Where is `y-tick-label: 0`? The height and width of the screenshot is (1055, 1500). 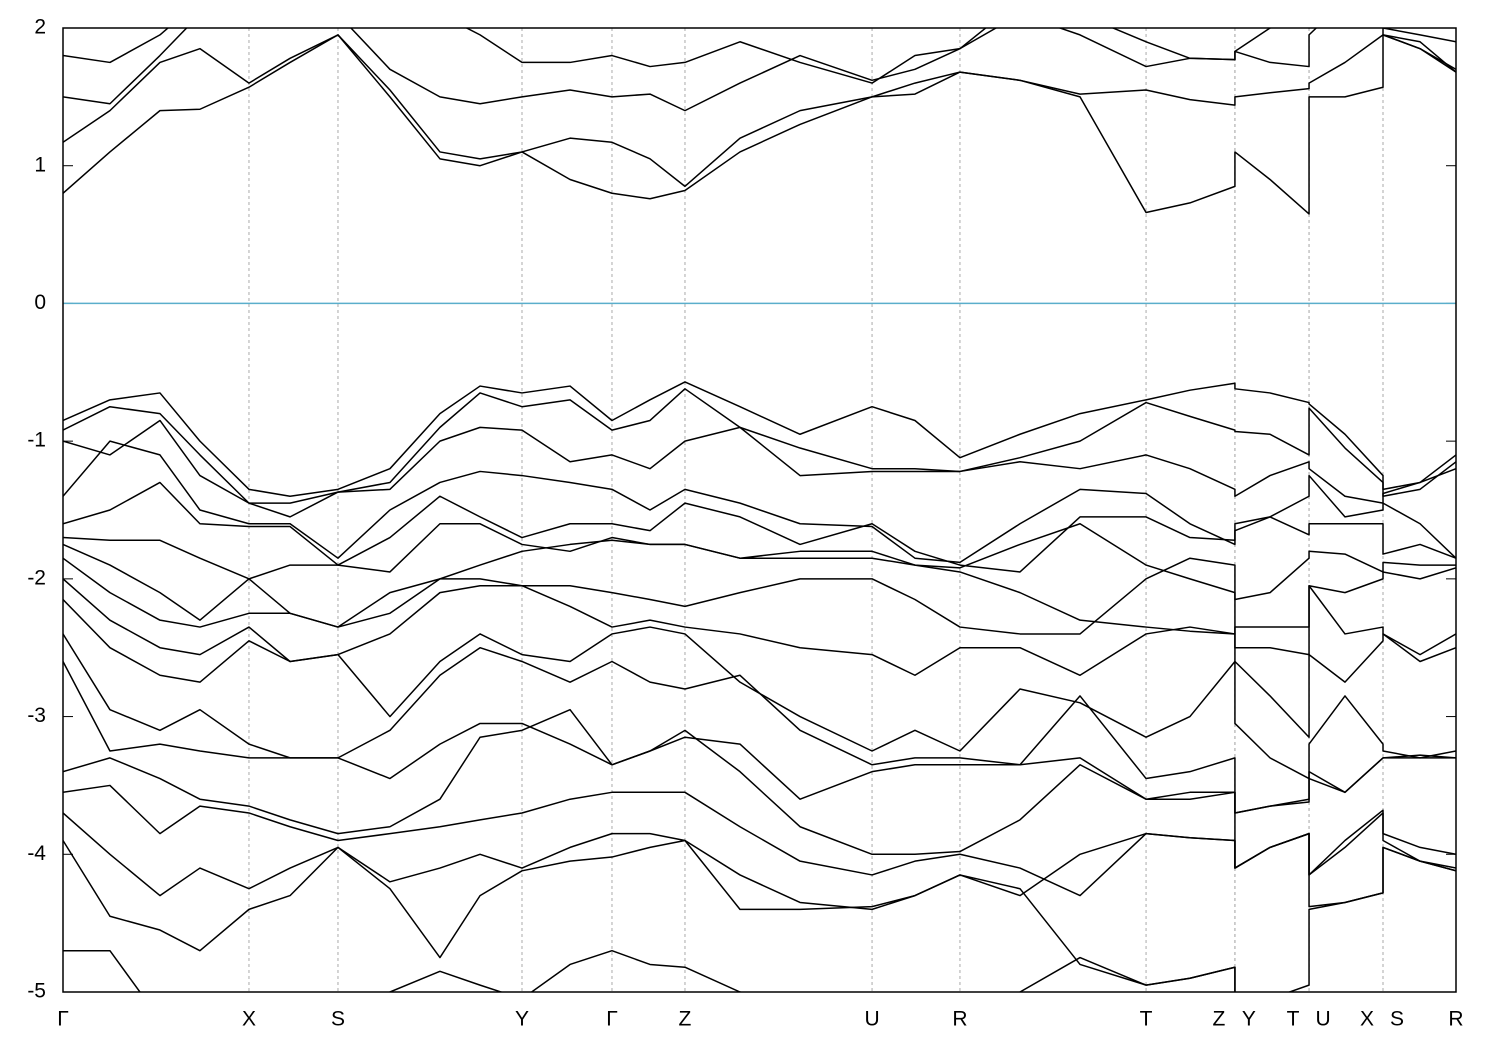 y-tick-label: 0 is located at coordinates (40, 302).